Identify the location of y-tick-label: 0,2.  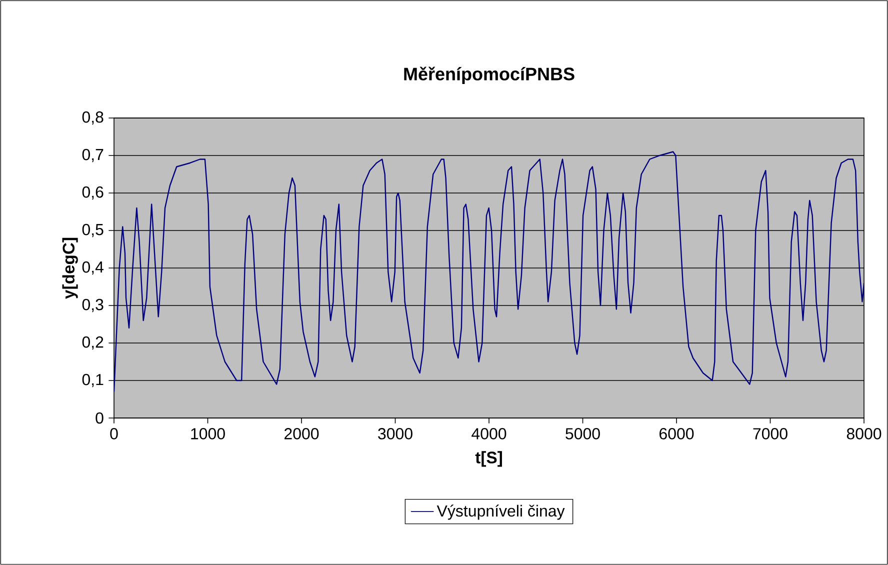
(93, 343).